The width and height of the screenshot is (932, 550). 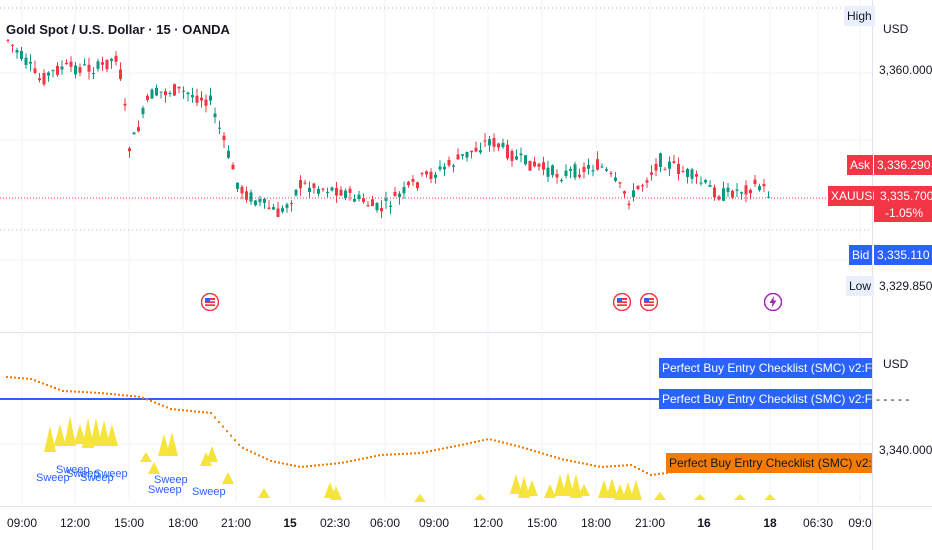 What do you see at coordinates (22, 523) in the screenshot?
I see `time-tick: 09:00` at bounding box center [22, 523].